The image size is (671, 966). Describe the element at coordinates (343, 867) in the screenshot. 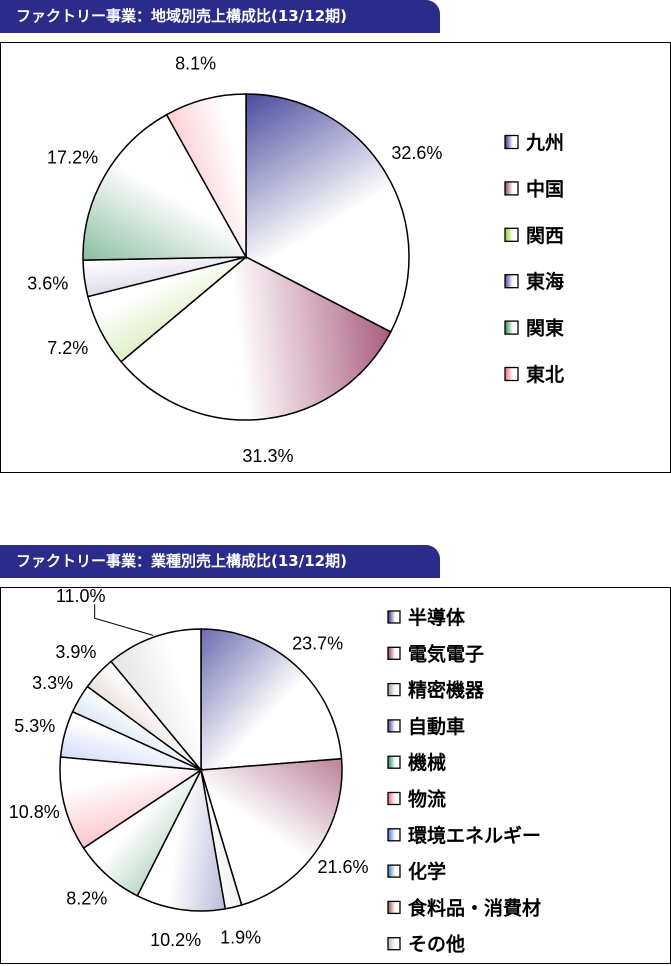

I see `slice-value-label: 21.6%` at that location.